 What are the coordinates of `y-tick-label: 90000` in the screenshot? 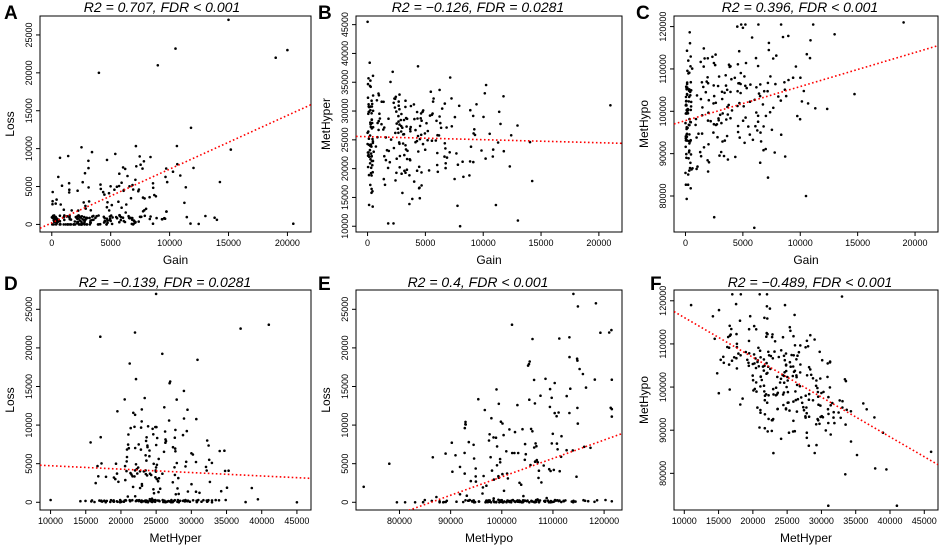 It's located at (663, 153).